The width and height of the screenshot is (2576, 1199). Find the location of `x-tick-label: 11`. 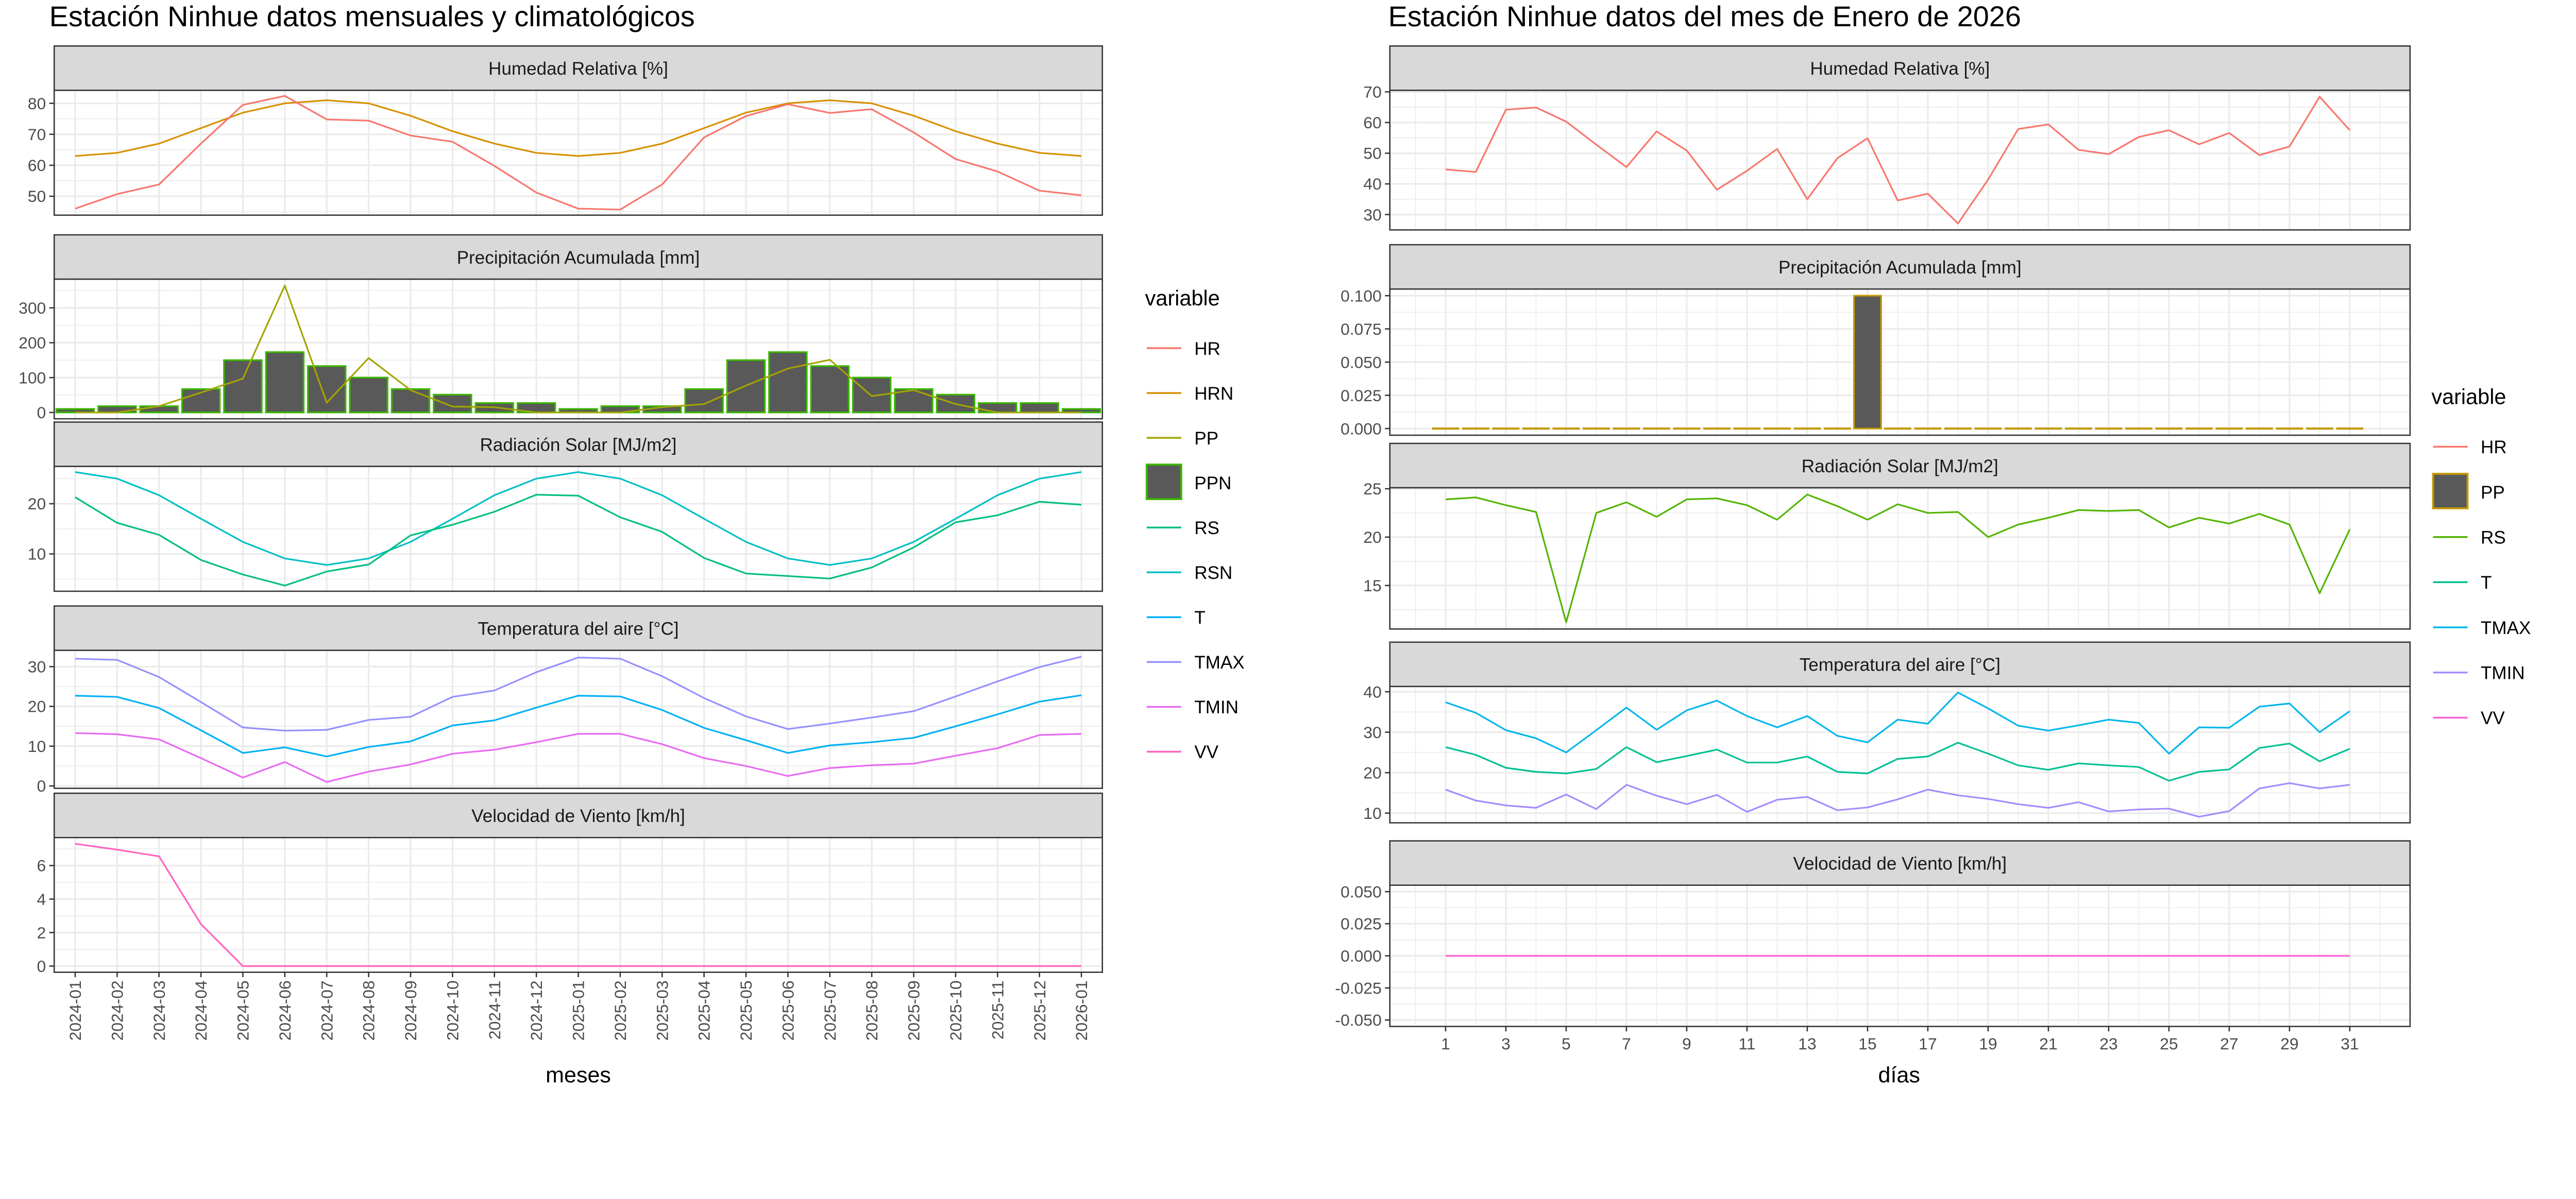

x-tick-label: 11 is located at coordinates (1746, 1044).